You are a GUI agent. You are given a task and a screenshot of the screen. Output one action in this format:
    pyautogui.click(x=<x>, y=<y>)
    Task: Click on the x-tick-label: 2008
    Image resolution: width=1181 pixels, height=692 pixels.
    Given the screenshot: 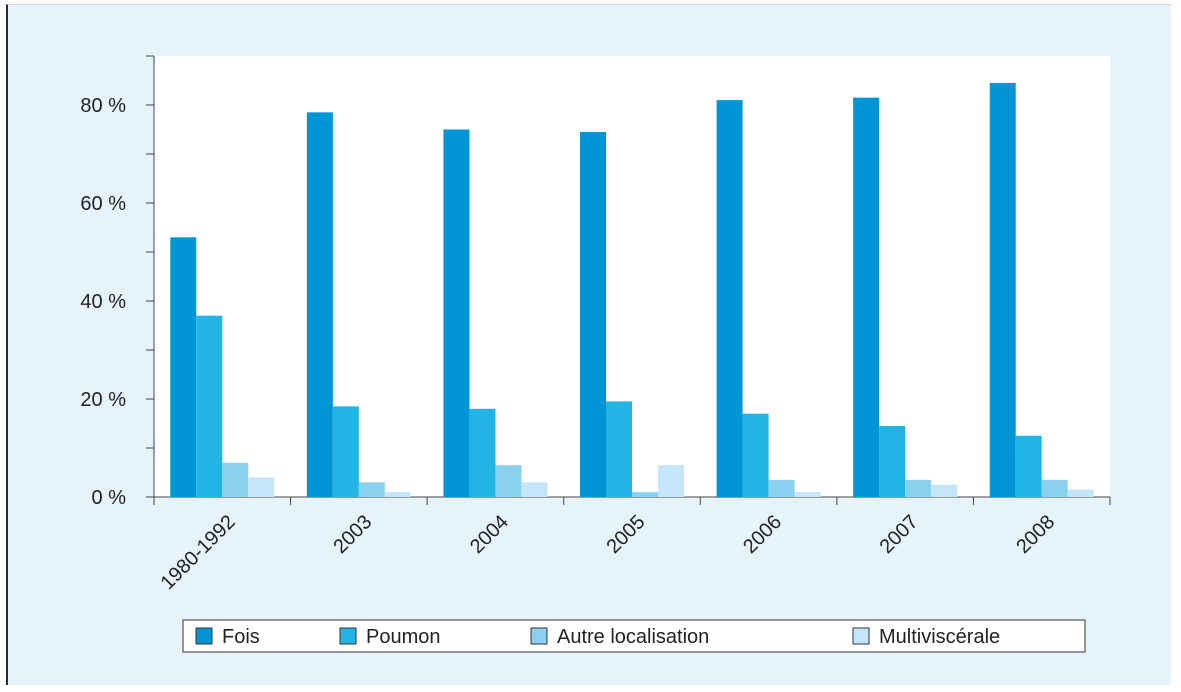 What is the action you would take?
    pyautogui.click(x=1035, y=534)
    